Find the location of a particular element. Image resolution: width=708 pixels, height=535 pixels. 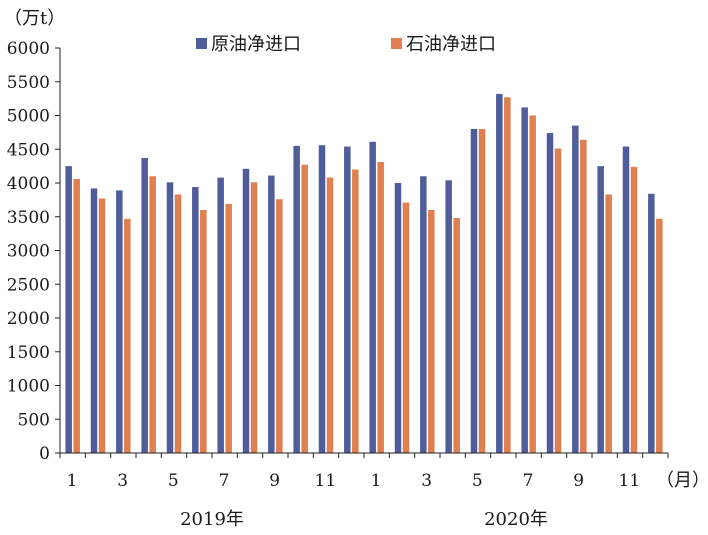

year-label: 2019年 is located at coordinates (212, 519).